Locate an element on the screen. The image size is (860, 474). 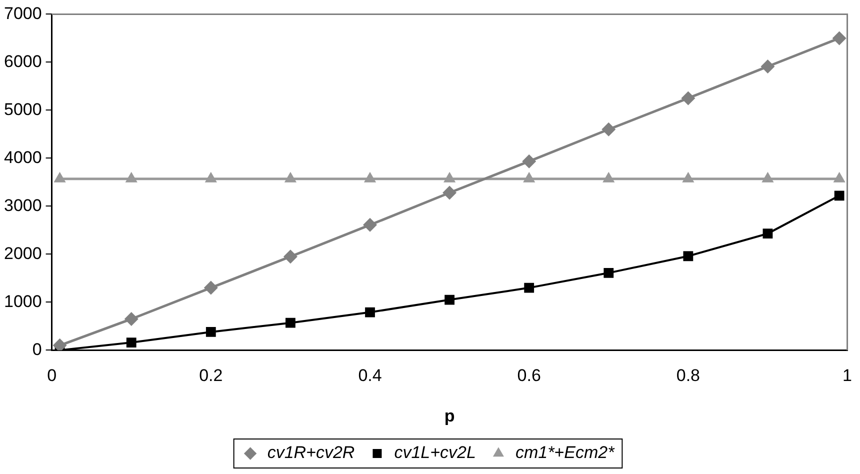
y-tick-label: 0 is located at coordinates (37, 349).